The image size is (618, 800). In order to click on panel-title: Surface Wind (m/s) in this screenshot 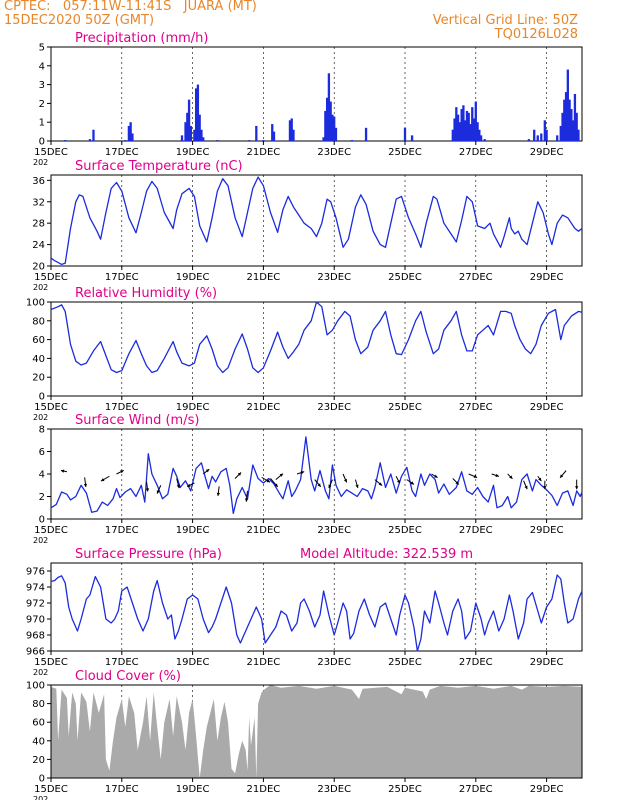, I will do `click(137, 420)`.